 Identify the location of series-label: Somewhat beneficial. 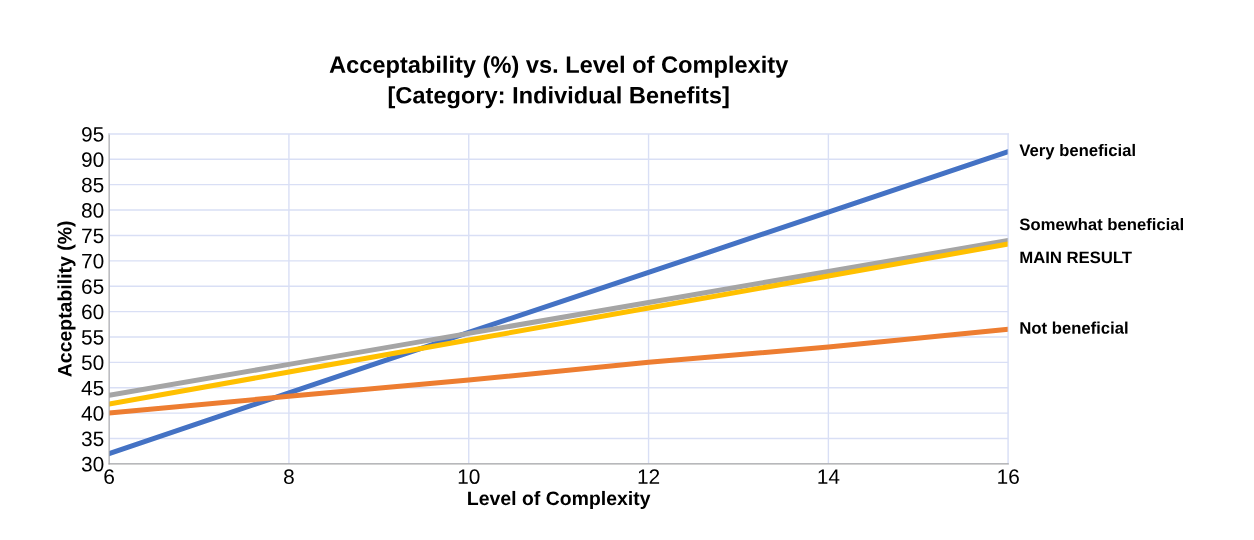
(1101, 224).